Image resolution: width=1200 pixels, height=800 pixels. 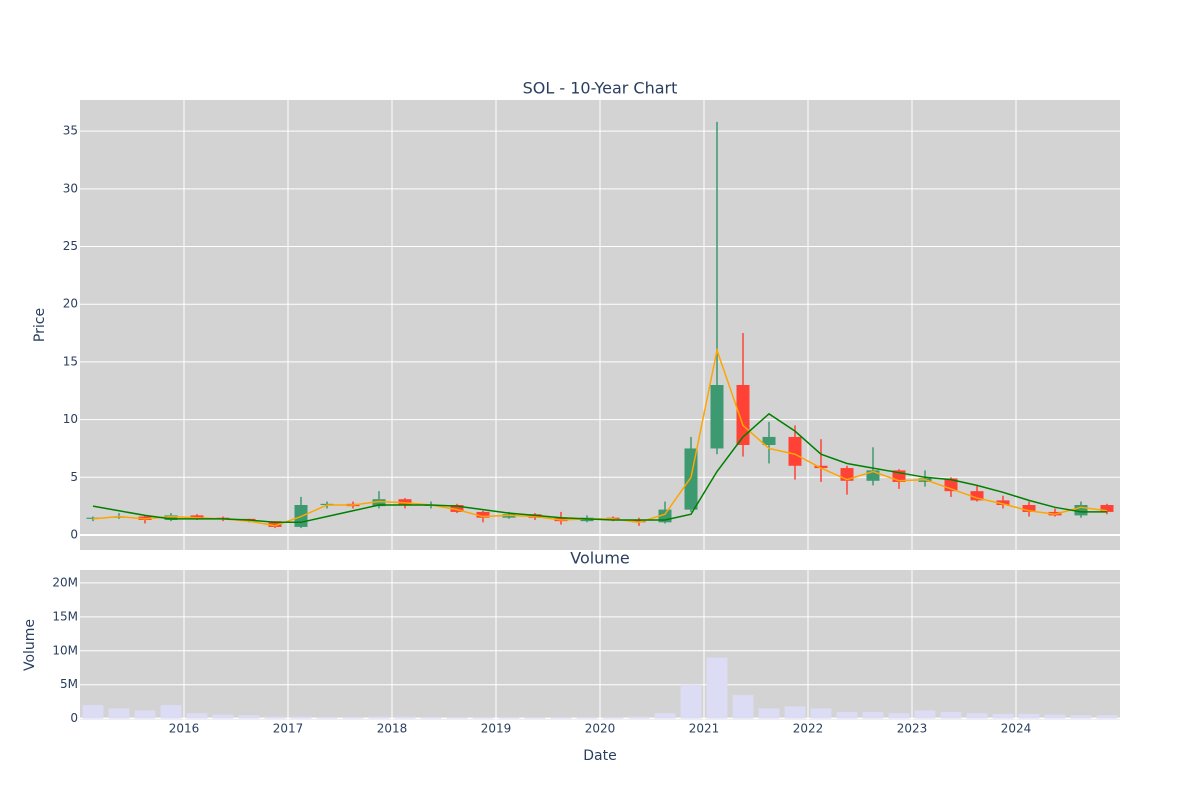 I want to click on y-tick-label: 15M, so click(x=65, y=616).